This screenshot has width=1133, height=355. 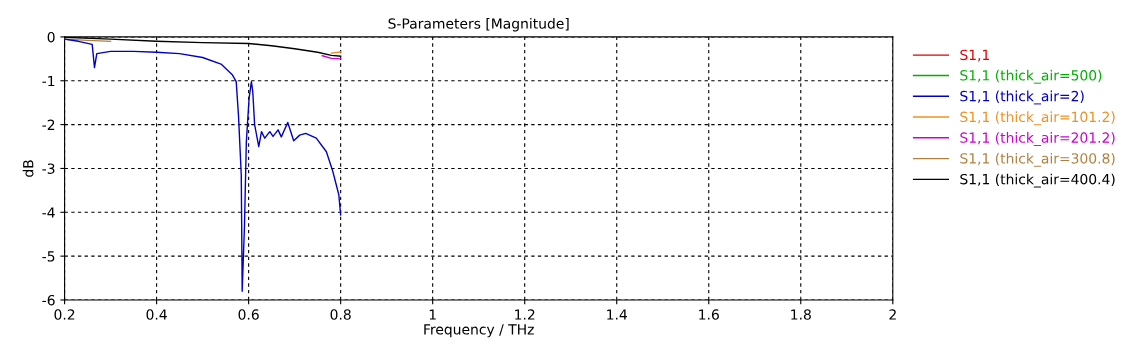 I want to click on chart-title: S-Parameters [Magnitude], so click(x=478, y=25).